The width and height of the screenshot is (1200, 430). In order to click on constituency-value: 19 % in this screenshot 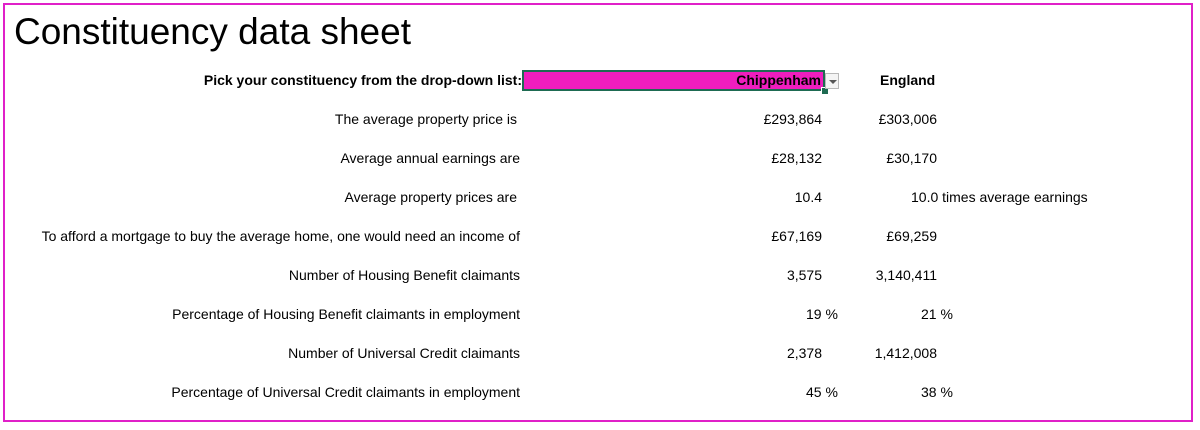, I will do `click(822, 314)`.